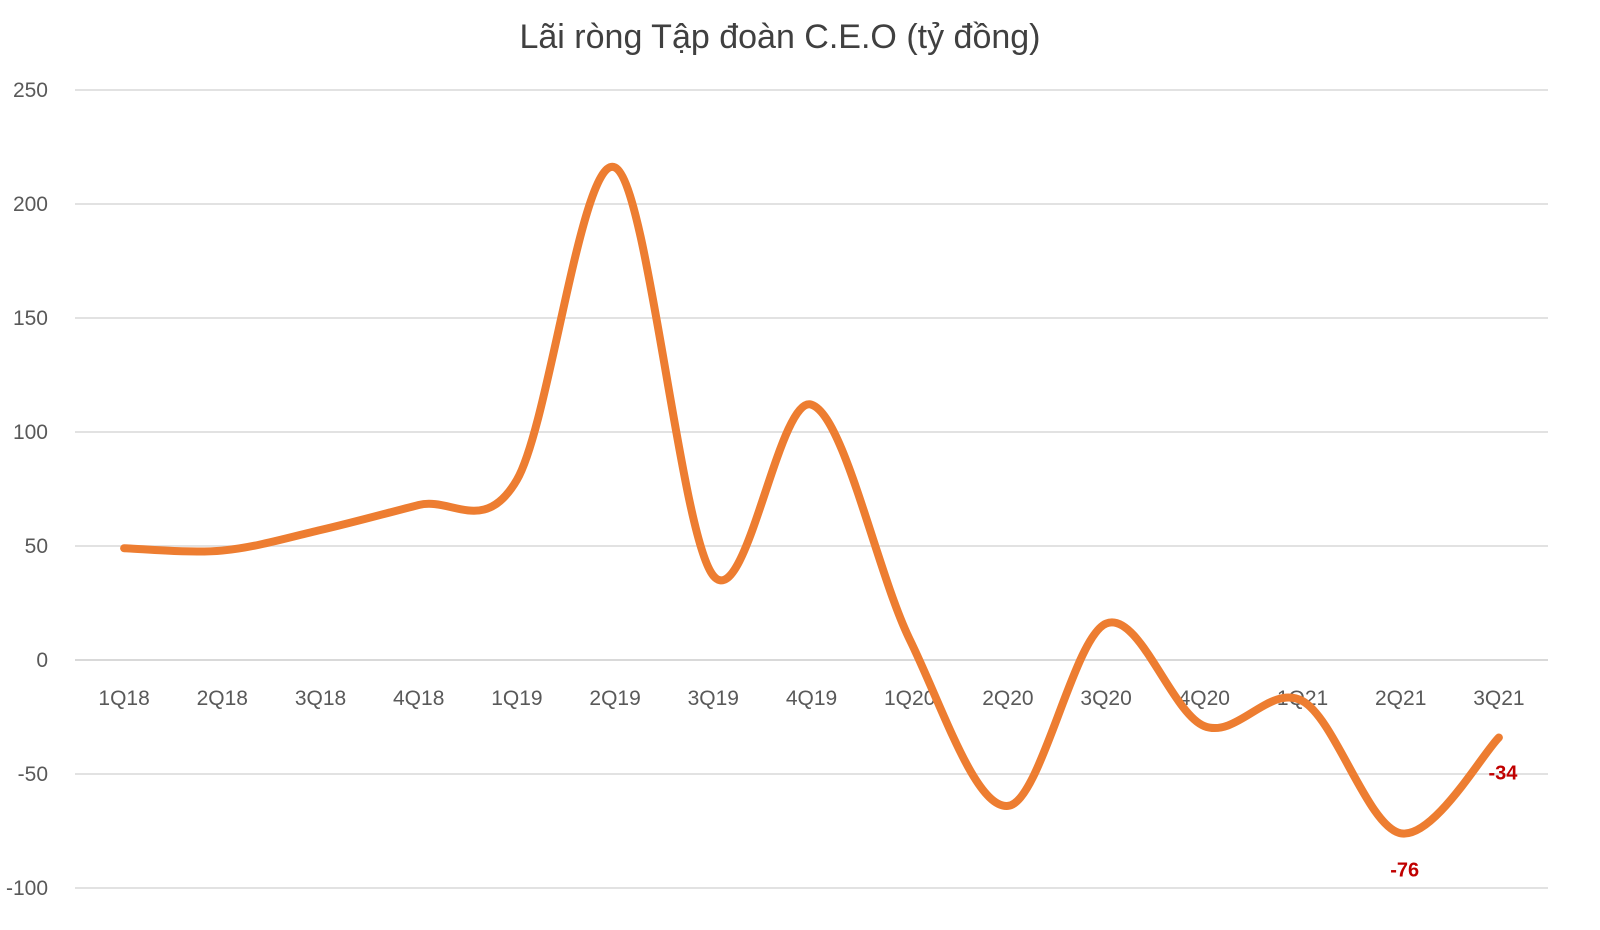  What do you see at coordinates (779, 37) in the screenshot?
I see `chart-title: Lãi ròng Tập đoàn C.E.O (tỷ đồng)` at bounding box center [779, 37].